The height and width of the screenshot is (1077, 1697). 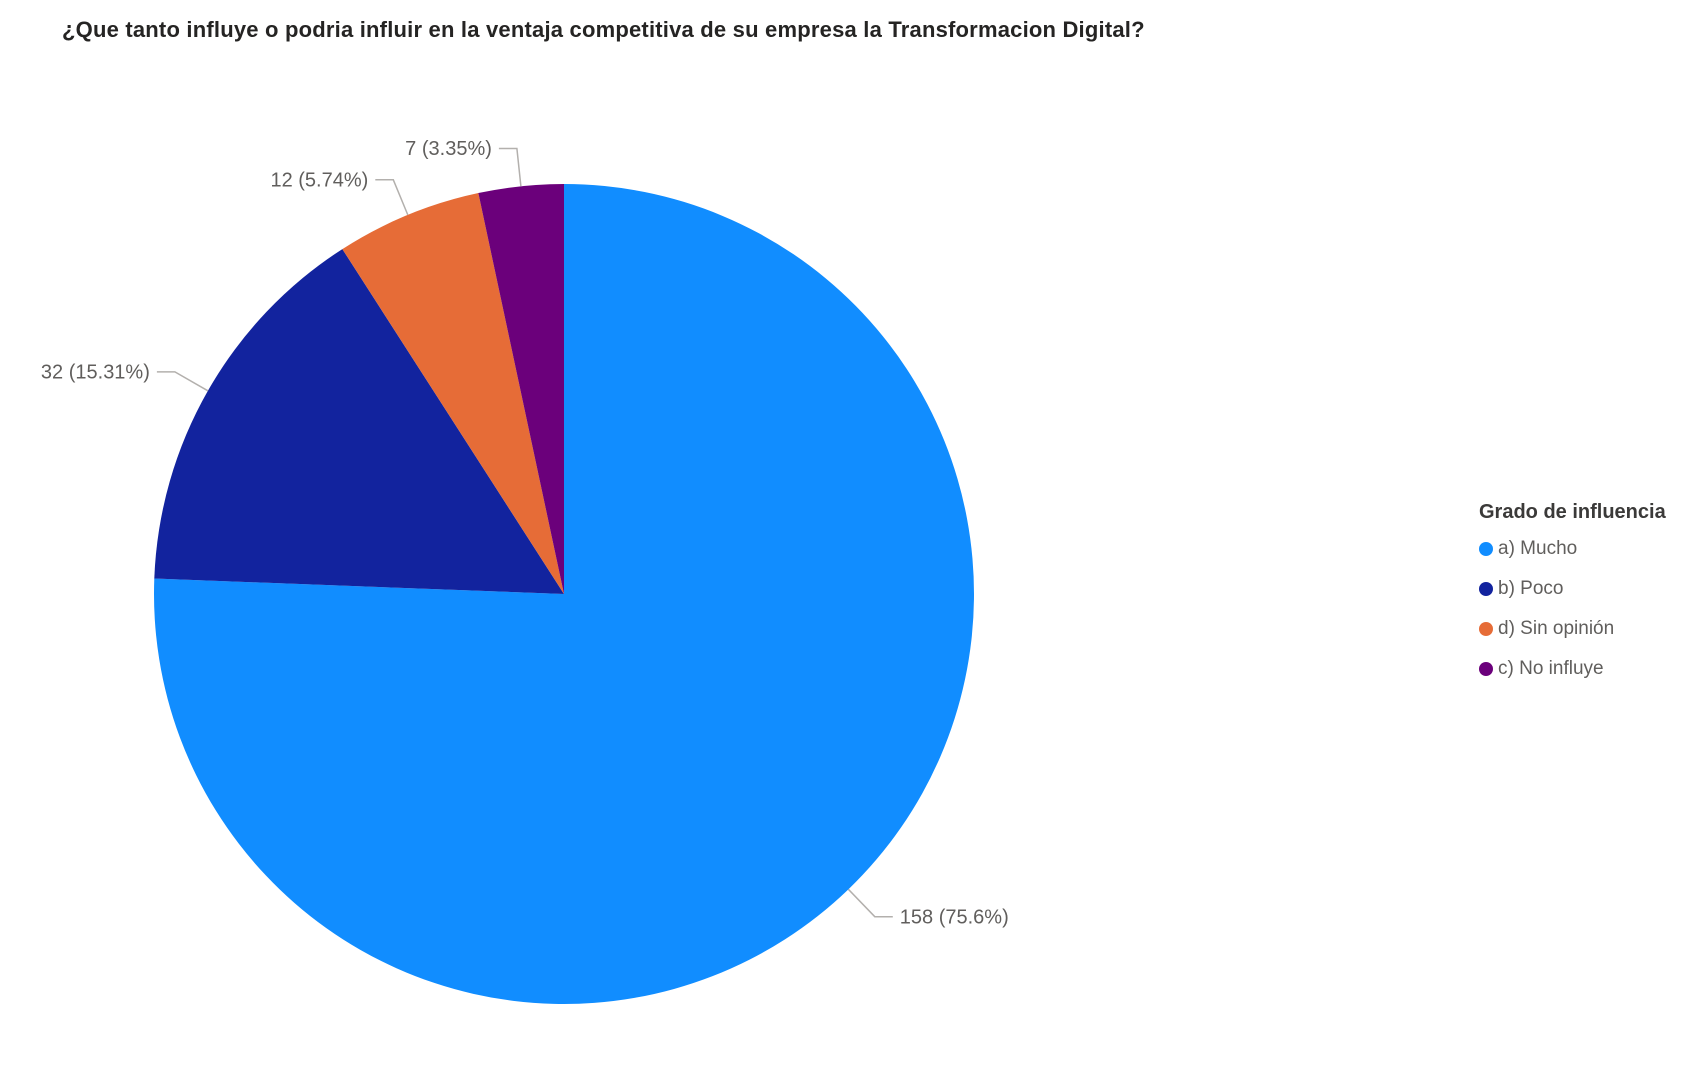 I want to click on data-label: 12 (5.74%), so click(x=319, y=180).